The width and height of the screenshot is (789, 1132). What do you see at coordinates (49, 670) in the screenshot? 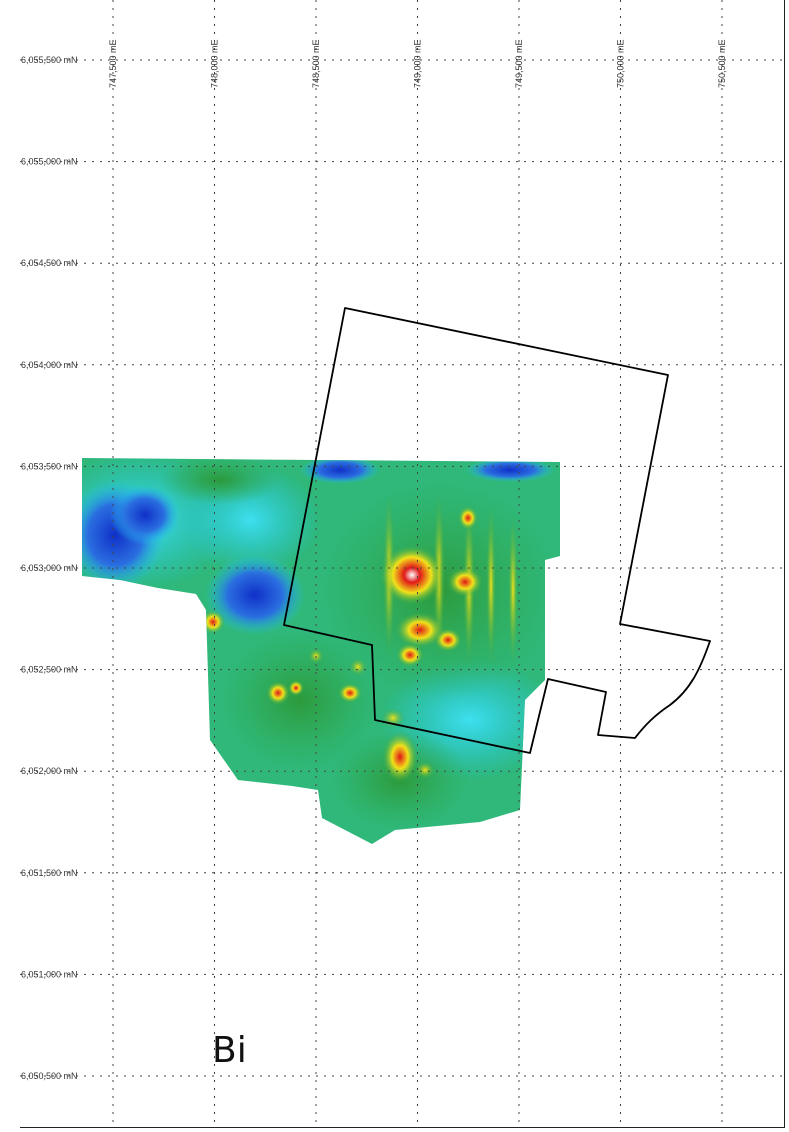
I see `northing-label: 6,052,500 mN` at bounding box center [49, 670].